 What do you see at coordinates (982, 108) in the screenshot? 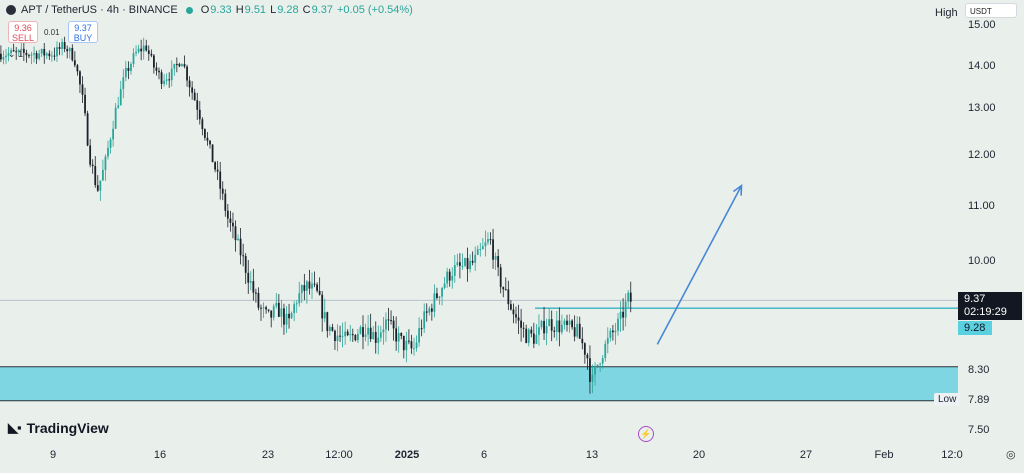
I see `y-tick-label: 13.00` at bounding box center [982, 108].